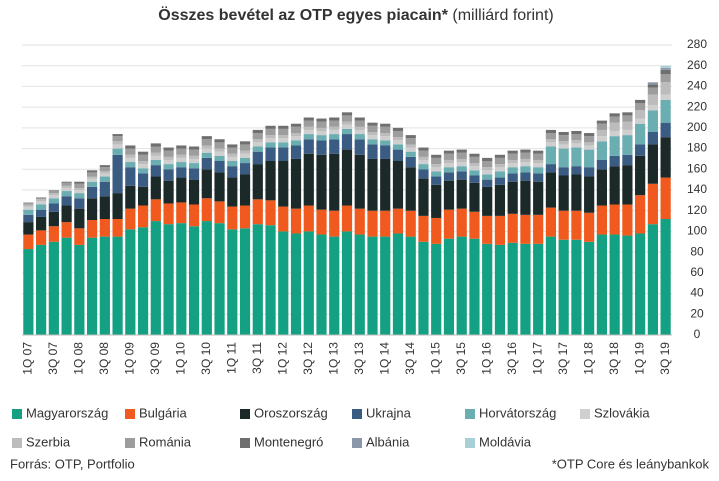  What do you see at coordinates (389, 412) in the screenshot?
I see `legend-label: Ukrajna` at bounding box center [389, 412].